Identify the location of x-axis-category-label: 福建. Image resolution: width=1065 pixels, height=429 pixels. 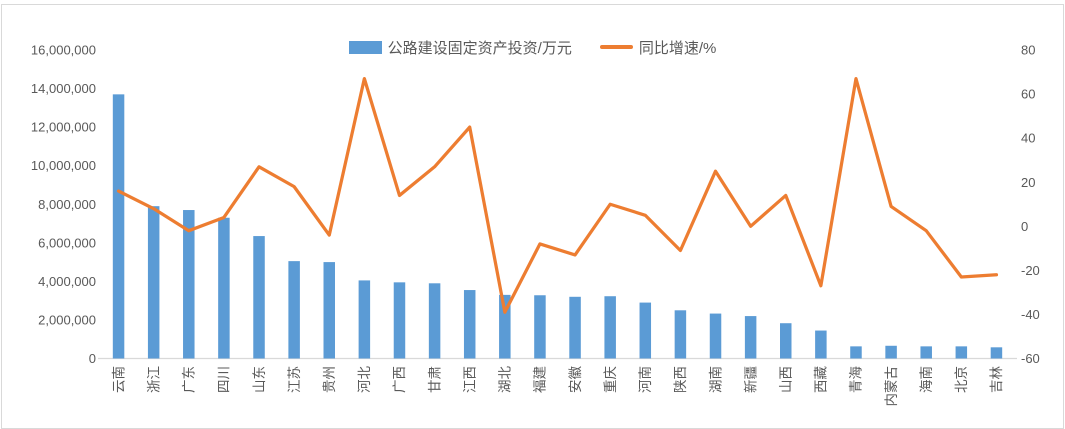
(540, 379).